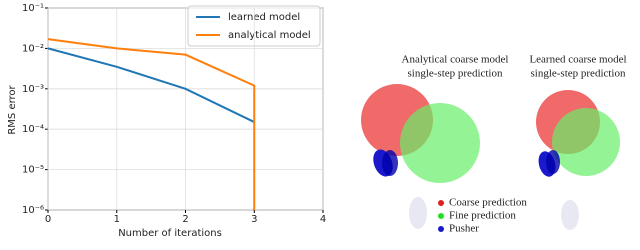 This screenshot has width=640, height=250. What do you see at coordinates (33, 89) in the screenshot?
I see `y-tick-label: 10⁻³` at bounding box center [33, 89].